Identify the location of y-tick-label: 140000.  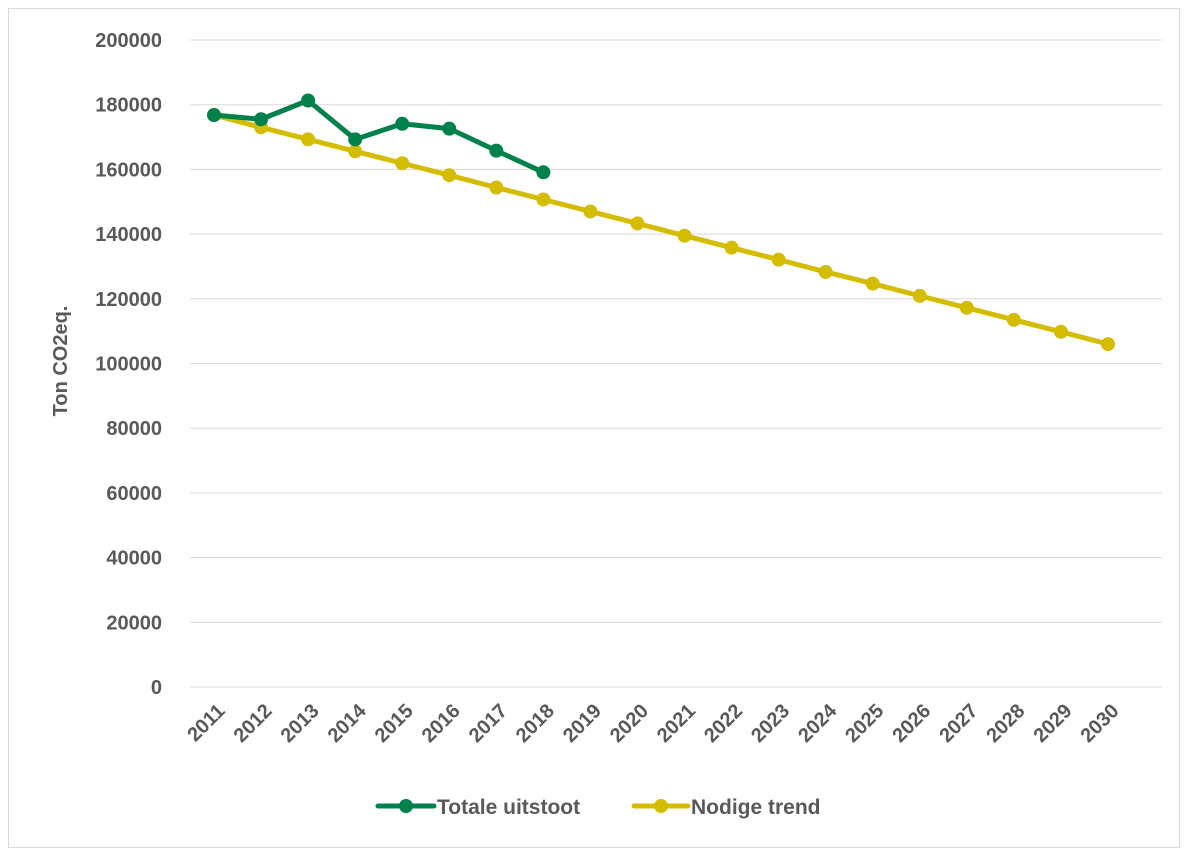
(128, 235).